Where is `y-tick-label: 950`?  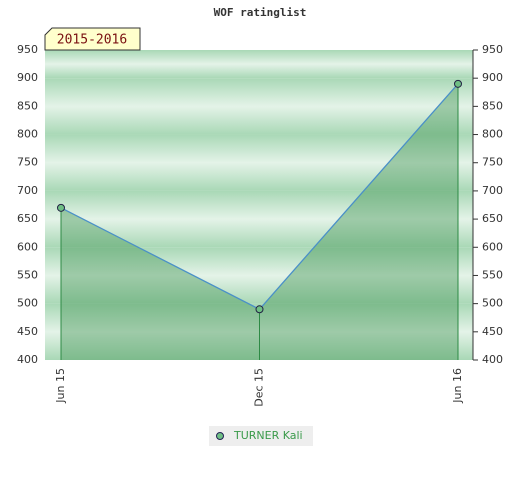 y-tick-label: 950 is located at coordinates (27, 49).